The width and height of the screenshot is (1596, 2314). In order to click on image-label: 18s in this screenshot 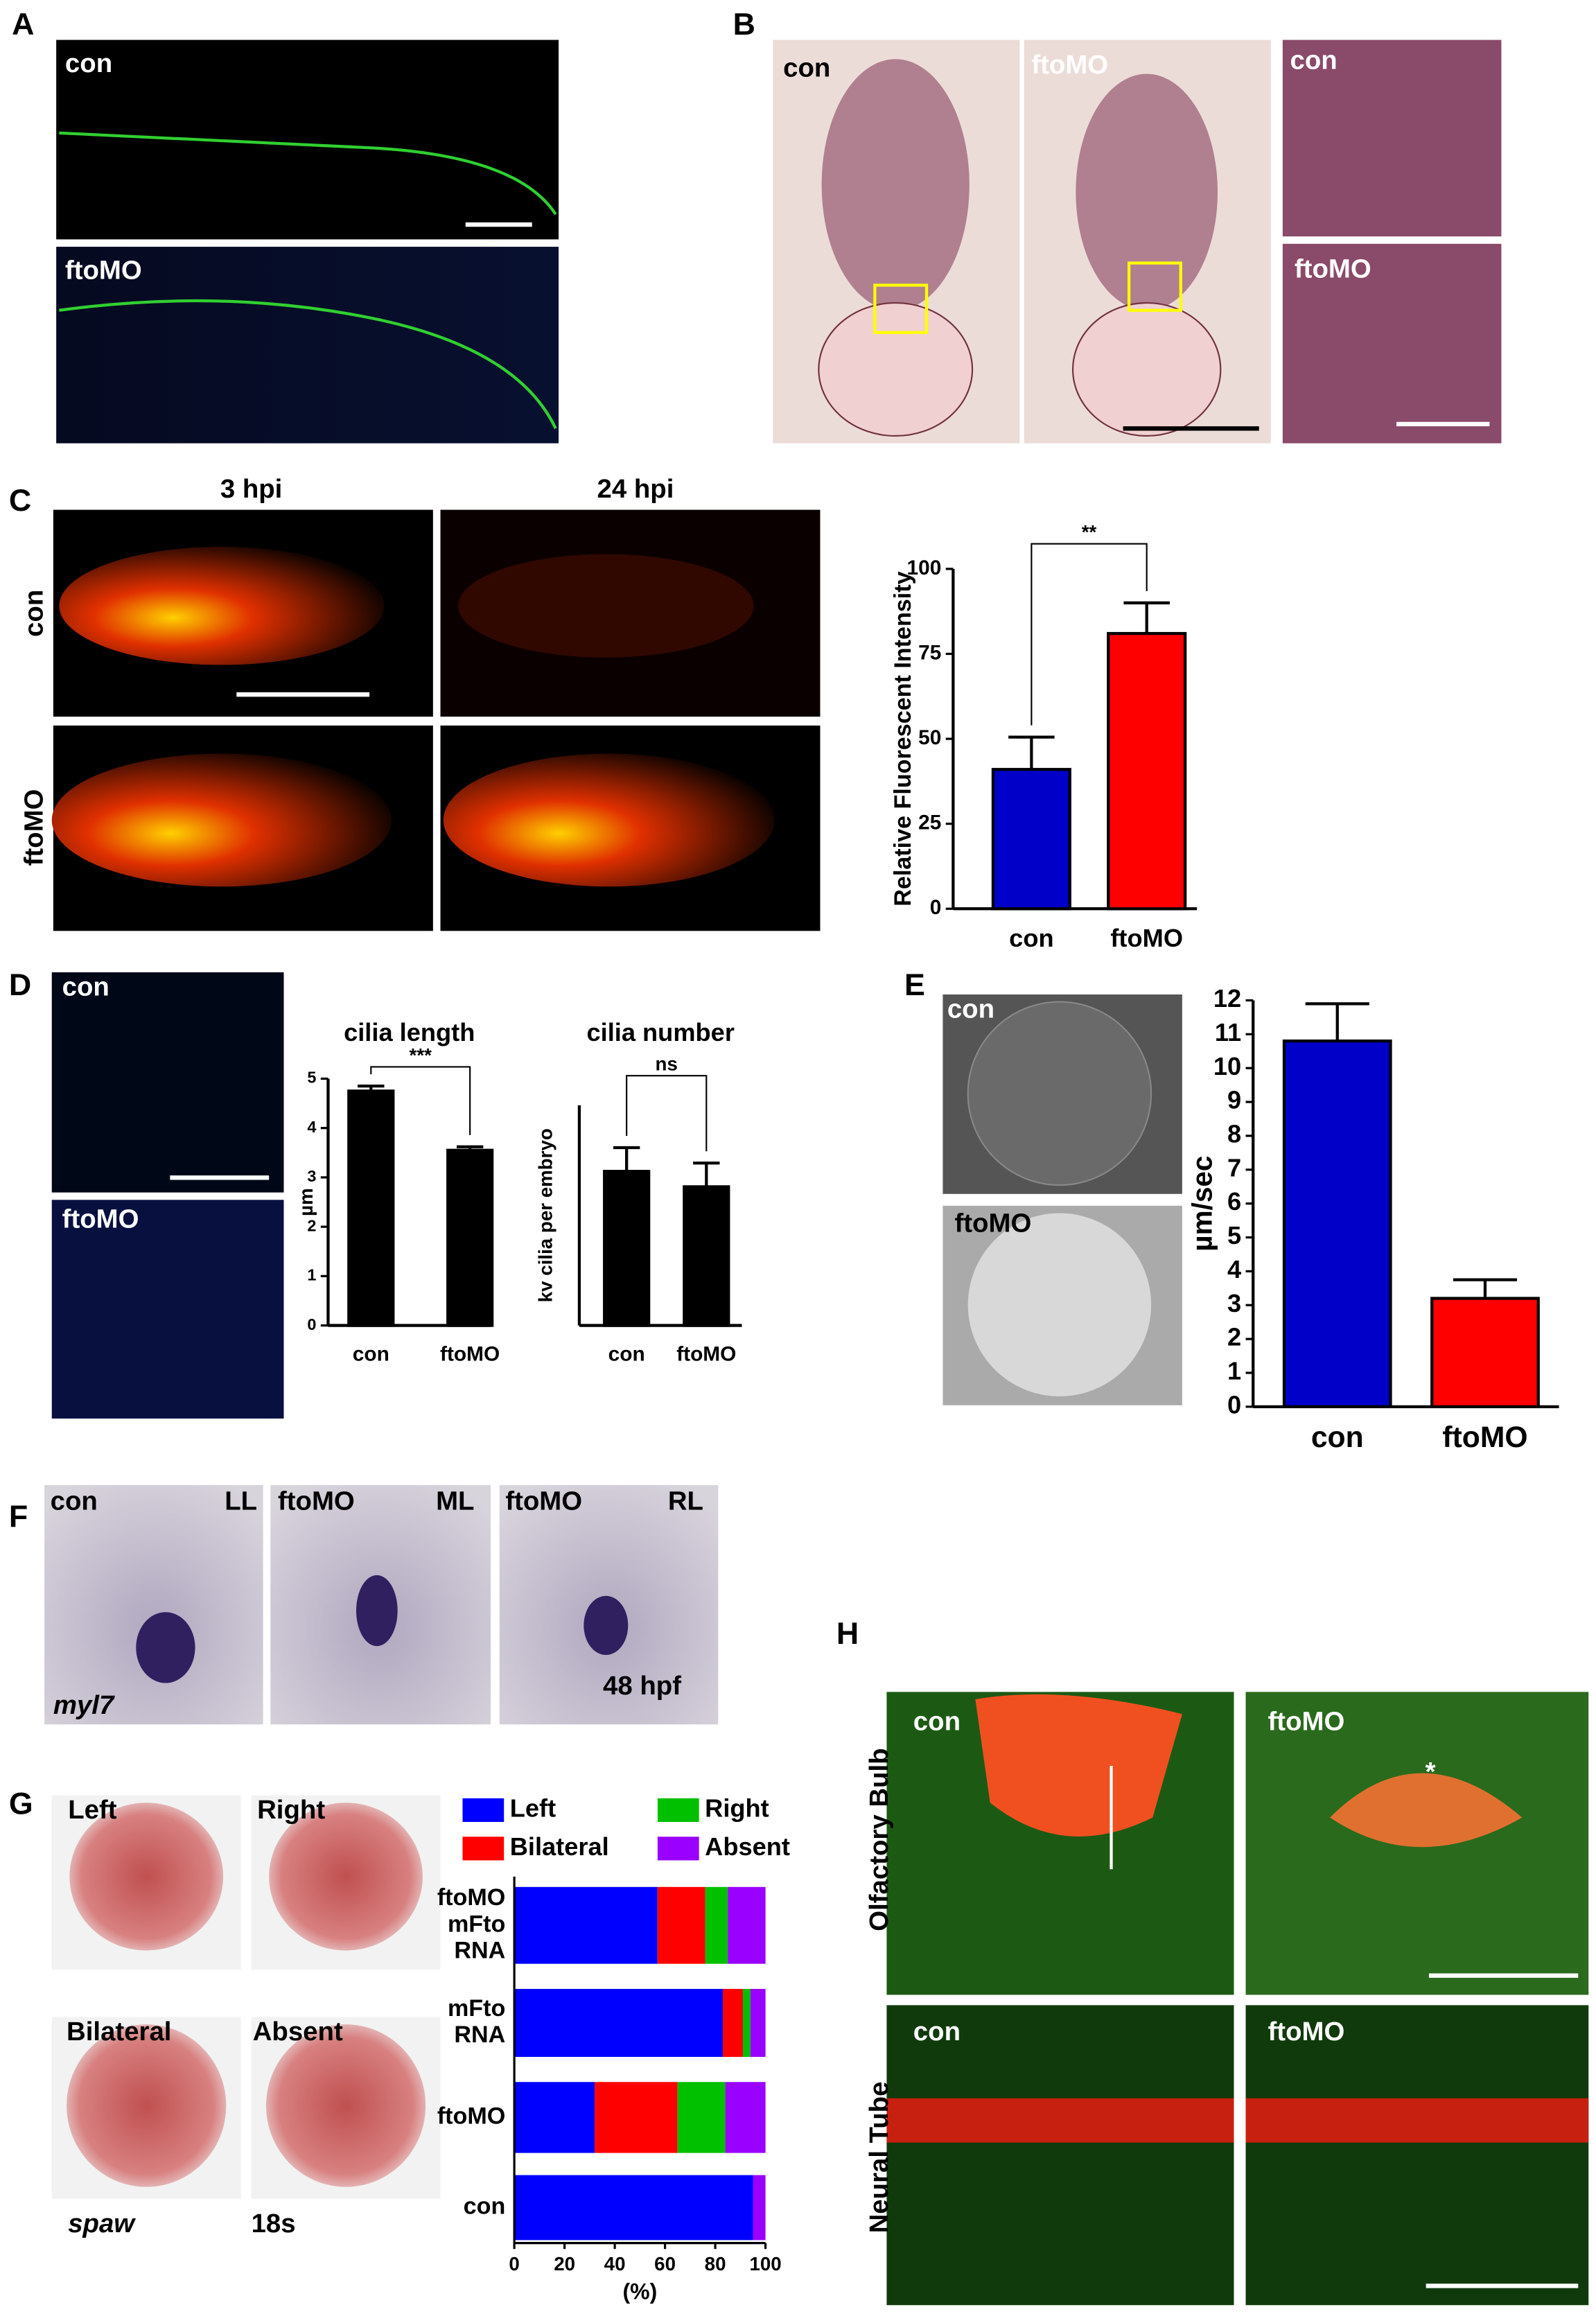, I will do `click(274, 2223)`.